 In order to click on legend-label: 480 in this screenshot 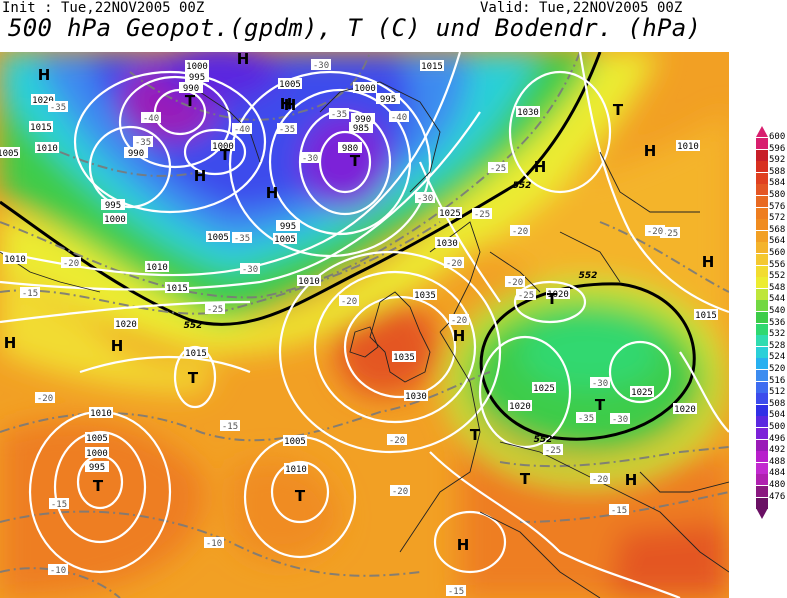, I will do `click(777, 485)`.